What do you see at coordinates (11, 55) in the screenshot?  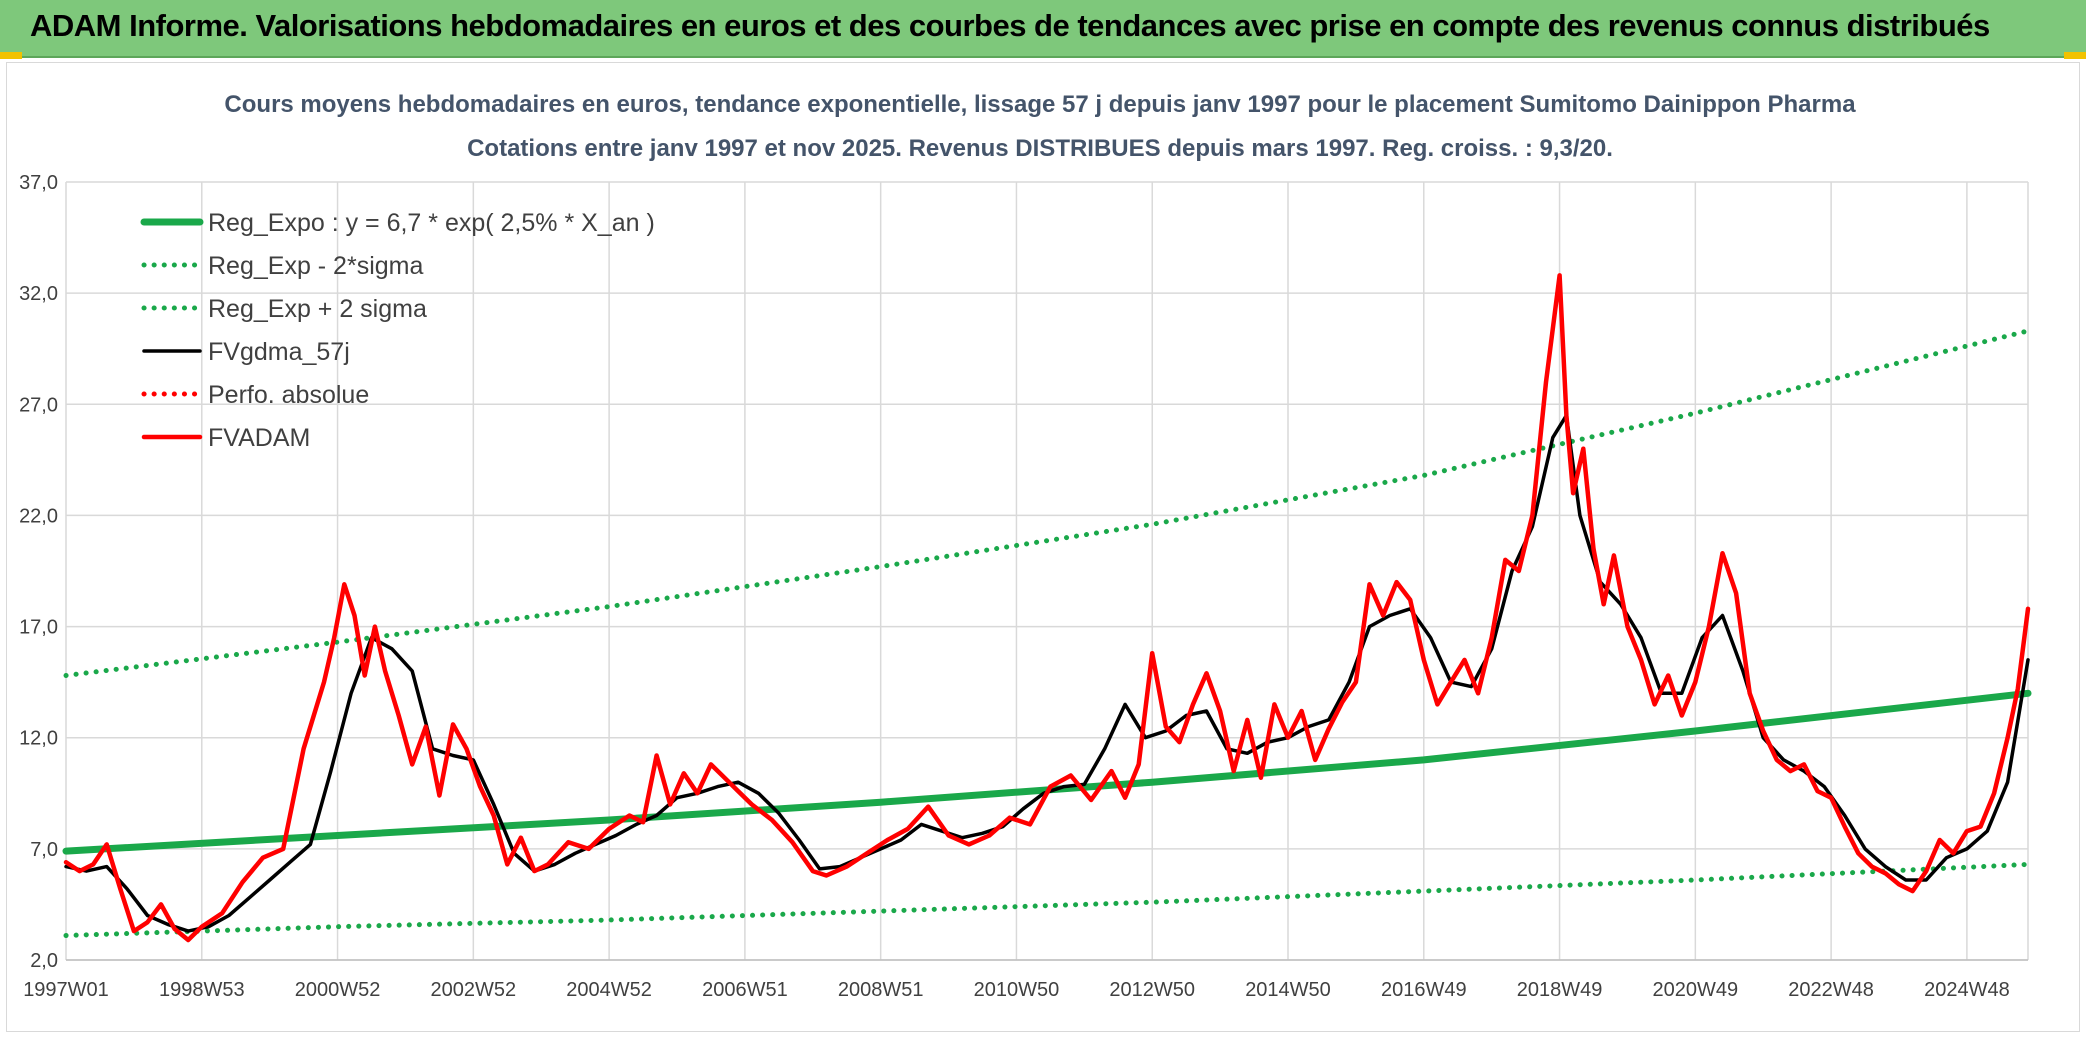 I see `banner-corner-left` at bounding box center [11, 55].